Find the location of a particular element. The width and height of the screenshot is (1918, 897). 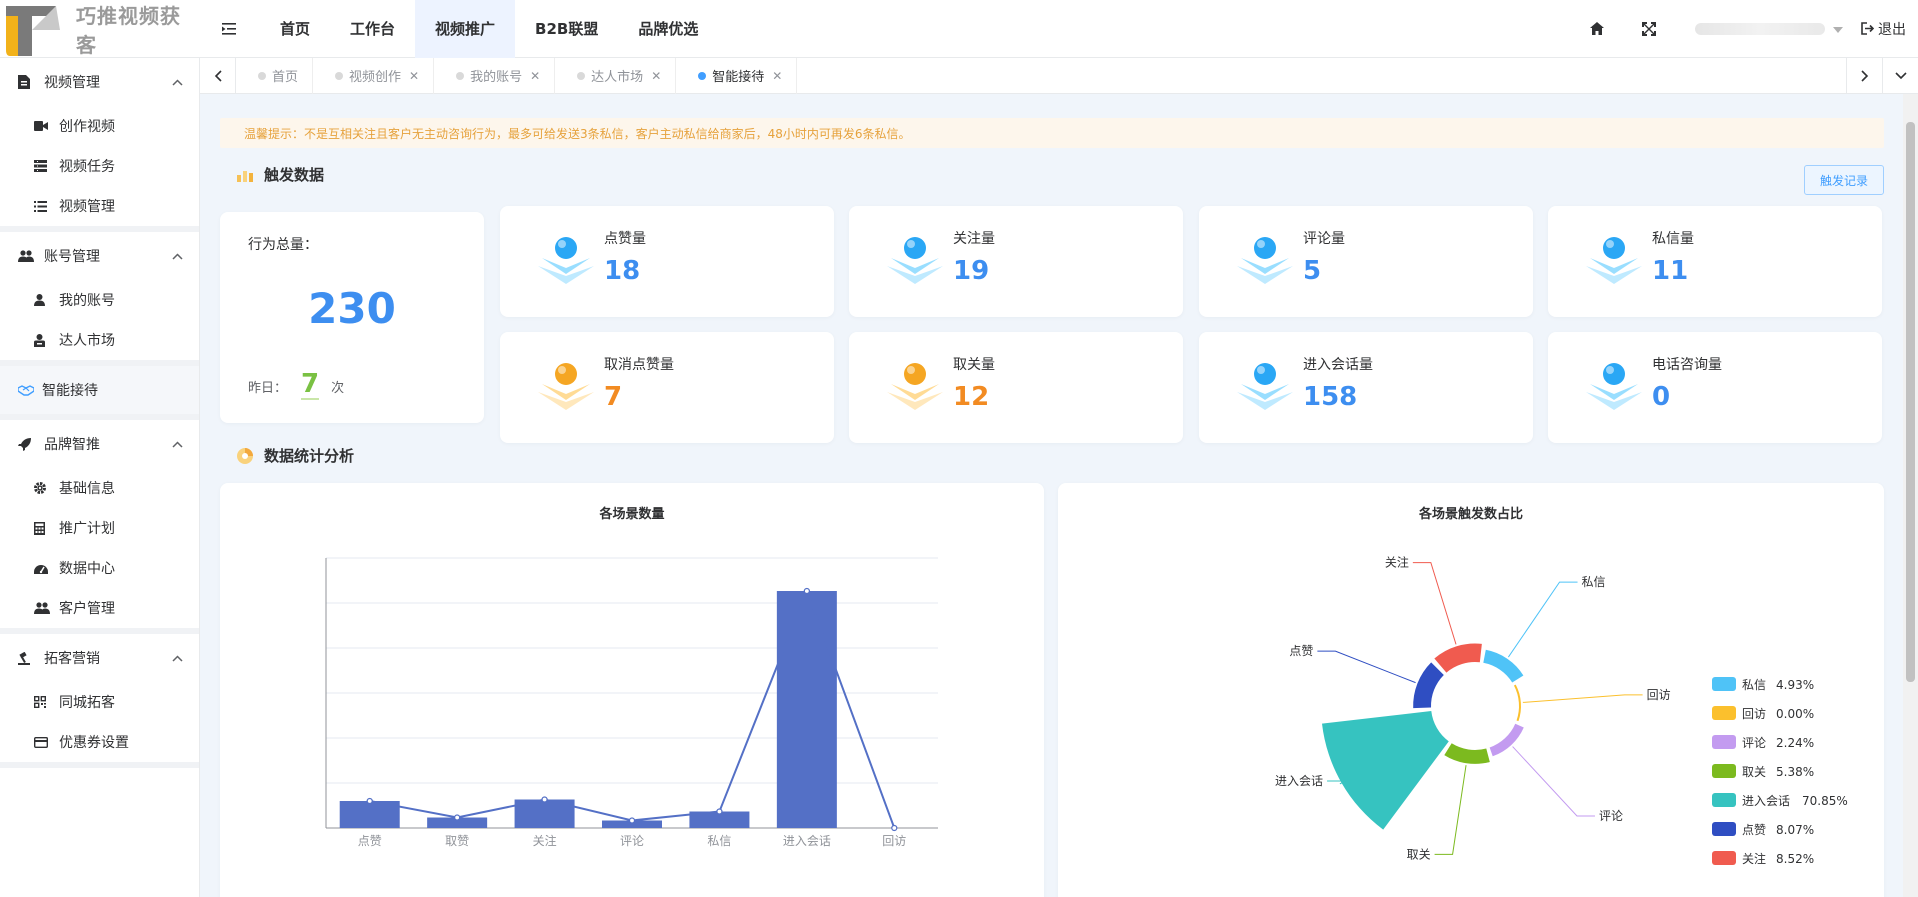

x-tick-label: 取赞 is located at coordinates (457, 841).